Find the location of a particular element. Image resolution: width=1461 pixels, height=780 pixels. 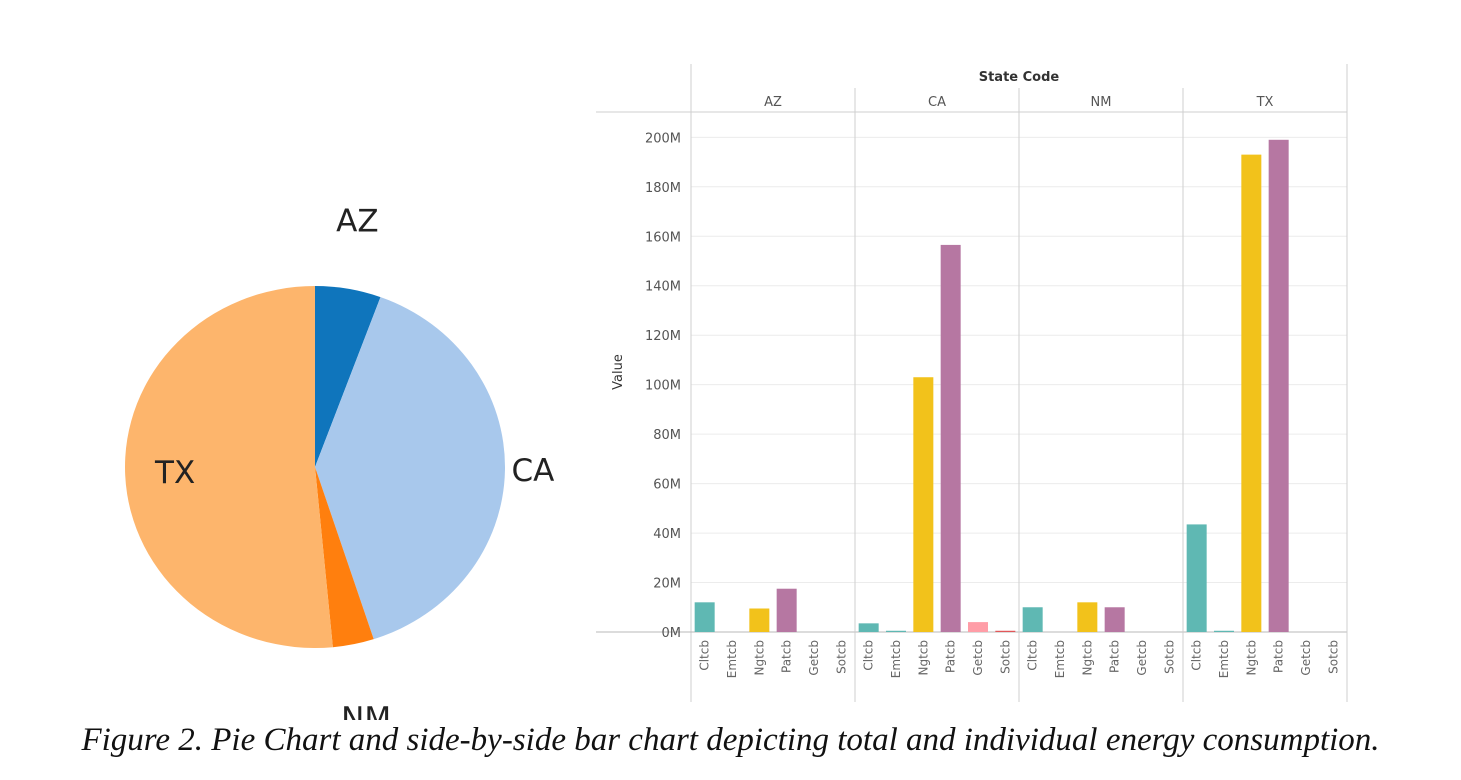

group-headers: AZ CA NM TX is located at coordinates (1018, 102).